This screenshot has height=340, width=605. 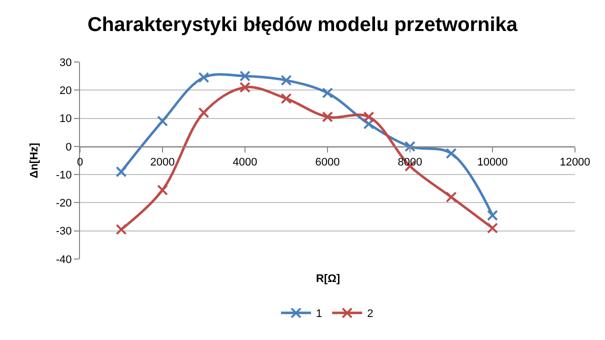 I want to click on x-axis-title: R[Ω], so click(x=328, y=279).